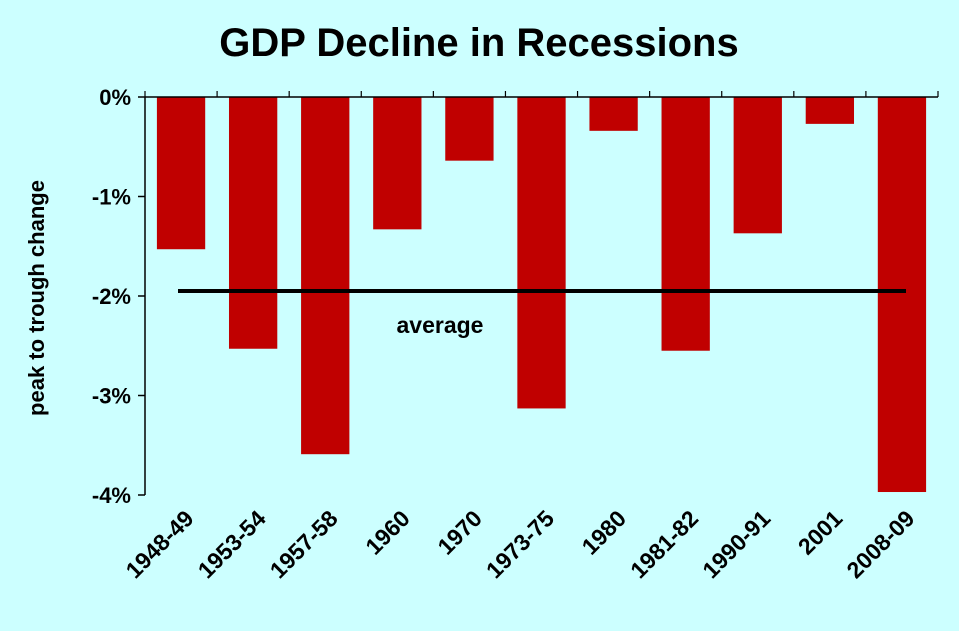 Image resolution: width=959 pixels, height=631 pixels. Describe the element at coordinates (304, 544) in the screenshot. I see `x-category-label: 1957-58` at that location.